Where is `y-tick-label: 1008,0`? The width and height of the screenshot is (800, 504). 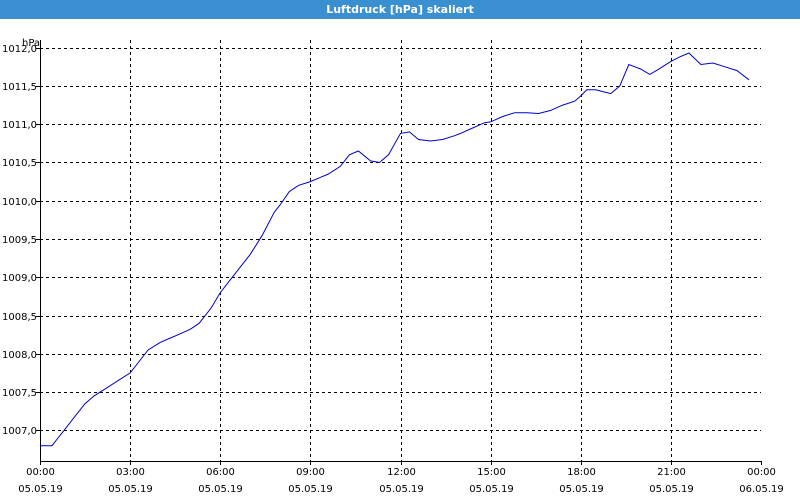
y-tick-label: 1008,0 is located at coordinates (19, 355).